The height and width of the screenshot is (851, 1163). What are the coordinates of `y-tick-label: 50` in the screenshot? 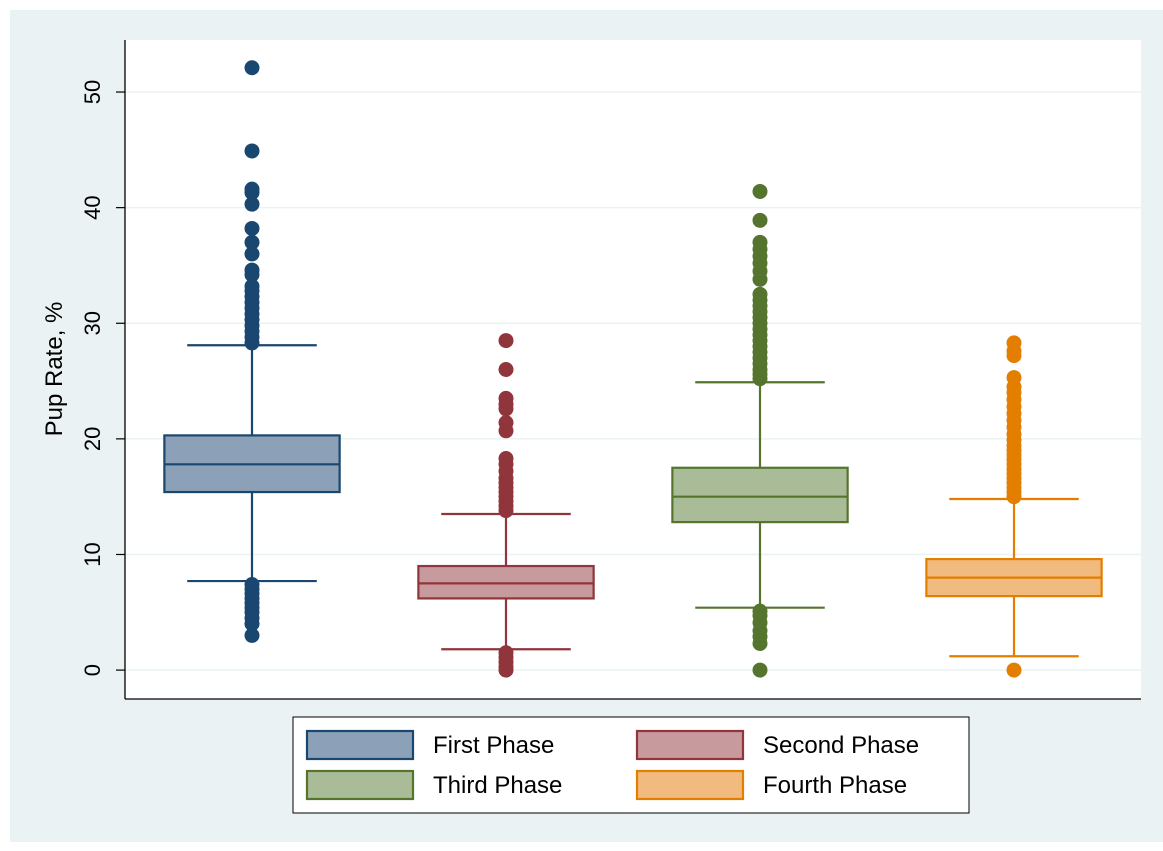 It's located at (92, 92).